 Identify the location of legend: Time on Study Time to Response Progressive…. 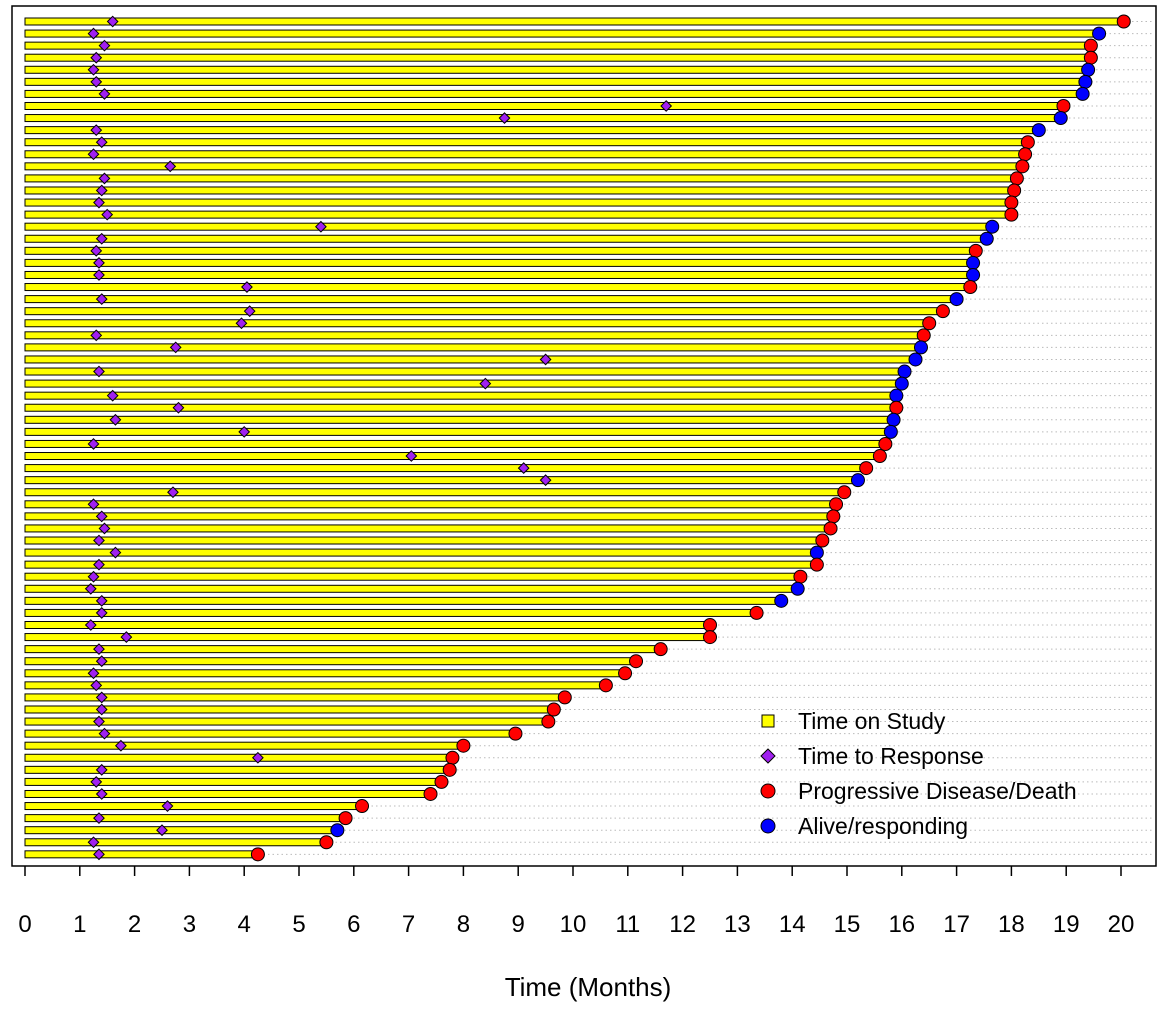
(918, 773).